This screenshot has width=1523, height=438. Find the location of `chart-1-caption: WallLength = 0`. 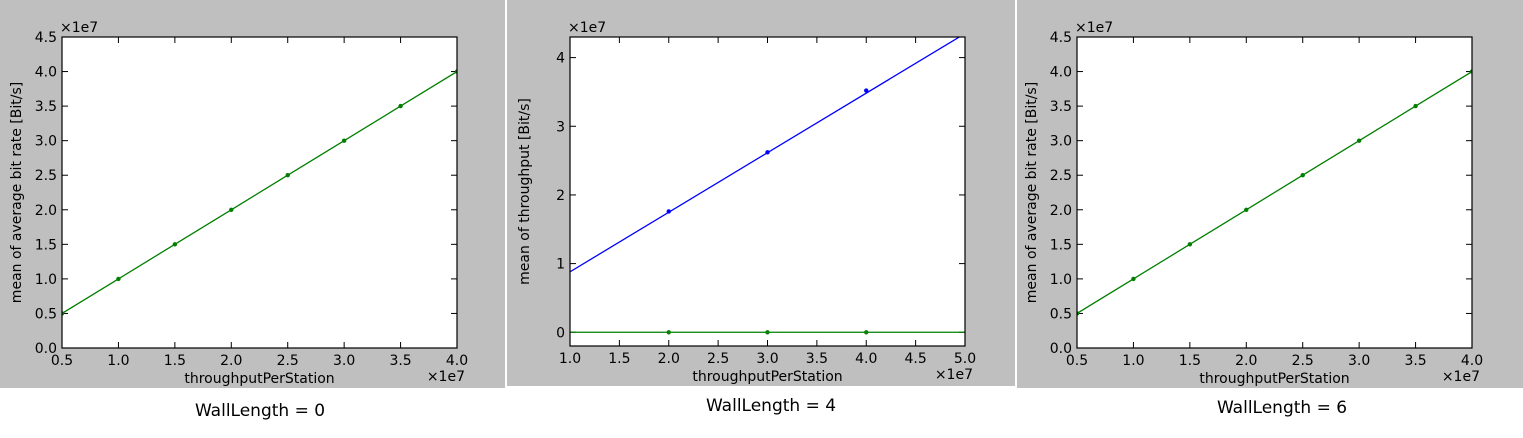

chart-1-caption: WallLength = 0 is located at coordinates (260, 411).